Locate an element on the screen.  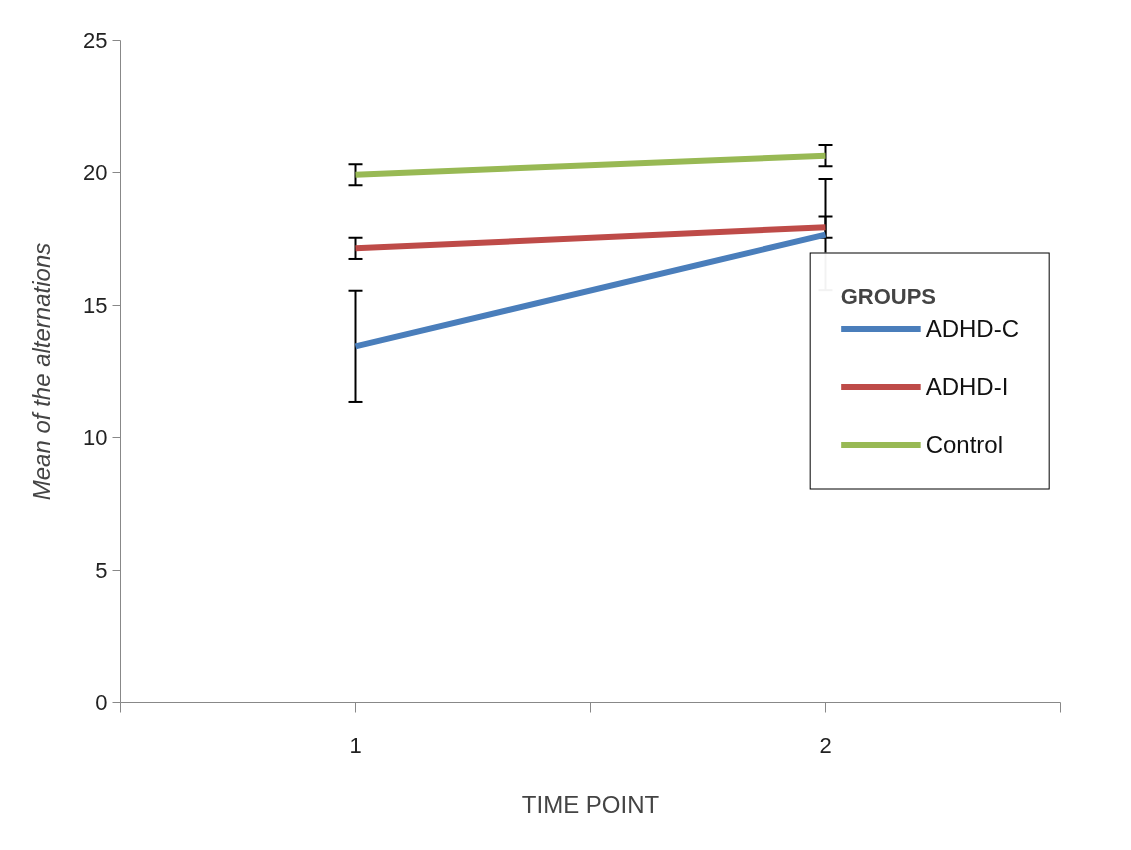
x-tick-label: 2 is located at coordinates (825, 745).